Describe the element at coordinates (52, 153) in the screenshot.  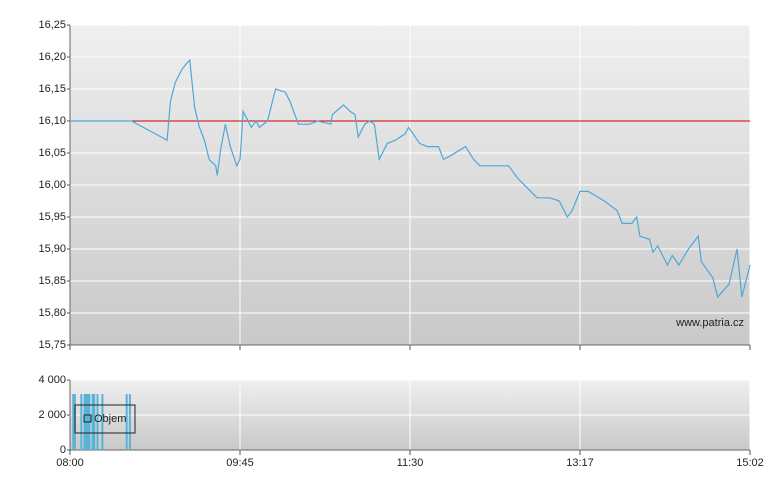
I see `y-tick-label: 16,05` at that location.